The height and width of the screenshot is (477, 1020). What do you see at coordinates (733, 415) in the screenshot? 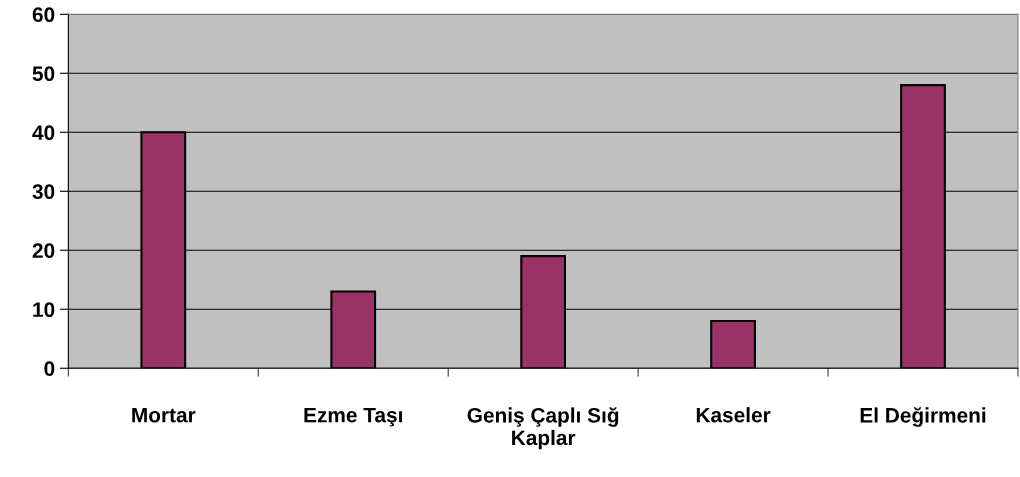
I see `x-tick-label: Kaseler` at bounding box center [733, 415].